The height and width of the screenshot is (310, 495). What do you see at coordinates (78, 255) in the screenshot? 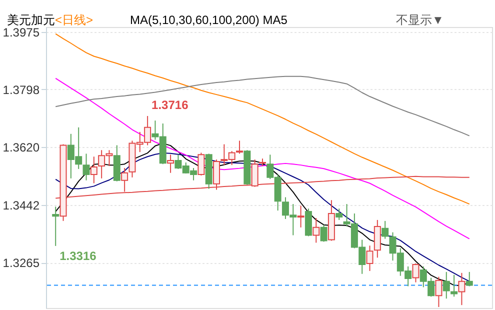
I see `annotation: 1.3316` at bounding box center [78, 255].